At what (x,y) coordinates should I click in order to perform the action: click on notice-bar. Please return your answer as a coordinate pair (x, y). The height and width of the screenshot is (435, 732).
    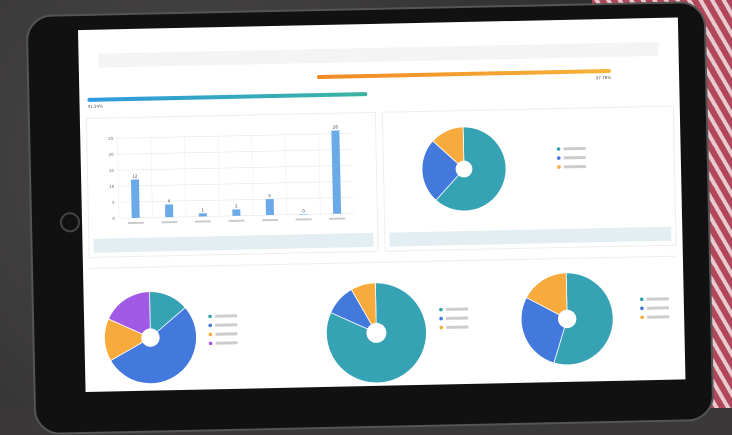
    Looking at the image, I should click on (378, 55).